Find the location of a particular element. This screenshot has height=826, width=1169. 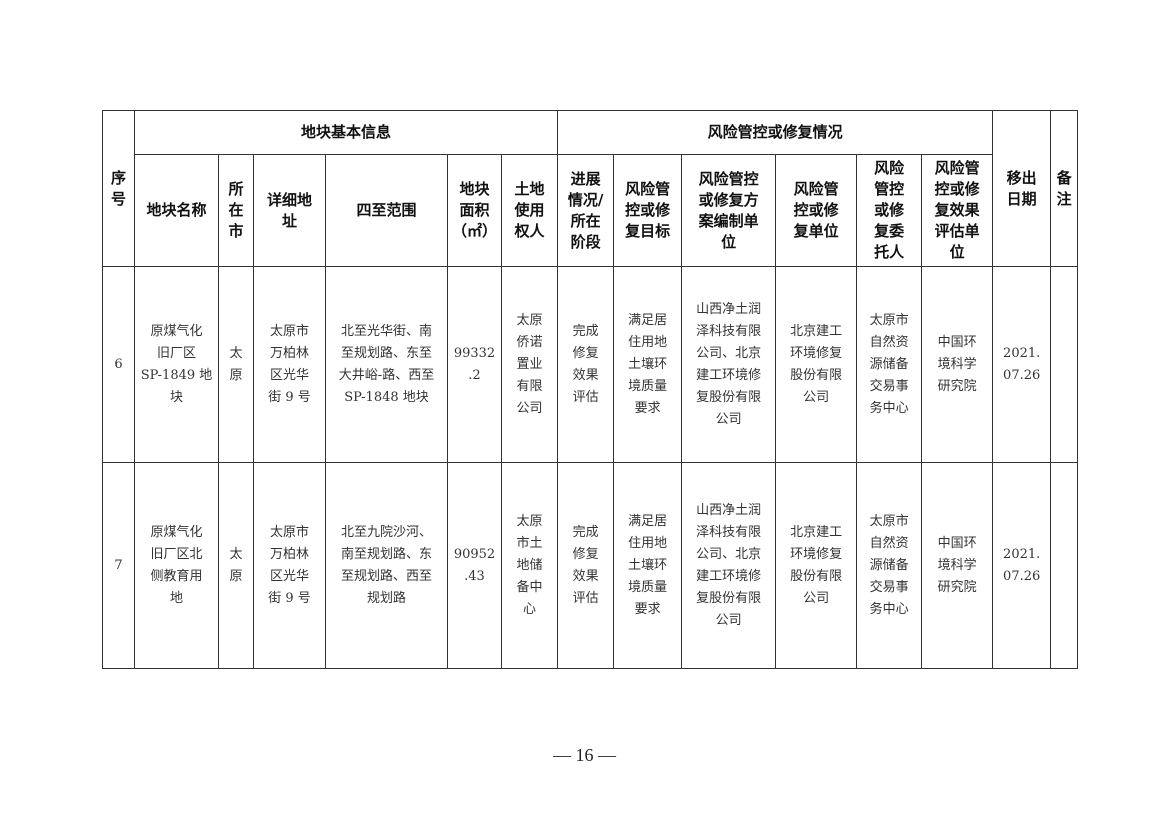

header-repair-unit: 风险管 控或修 复单位 is located at coordinates (816, 210).